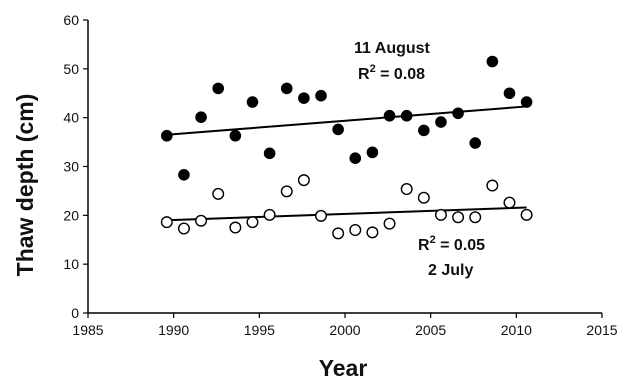  Describe the element at coordinates (25, 185) in the screenshot. I see `y-axis-title: Thaw depth (cm)` at that location.